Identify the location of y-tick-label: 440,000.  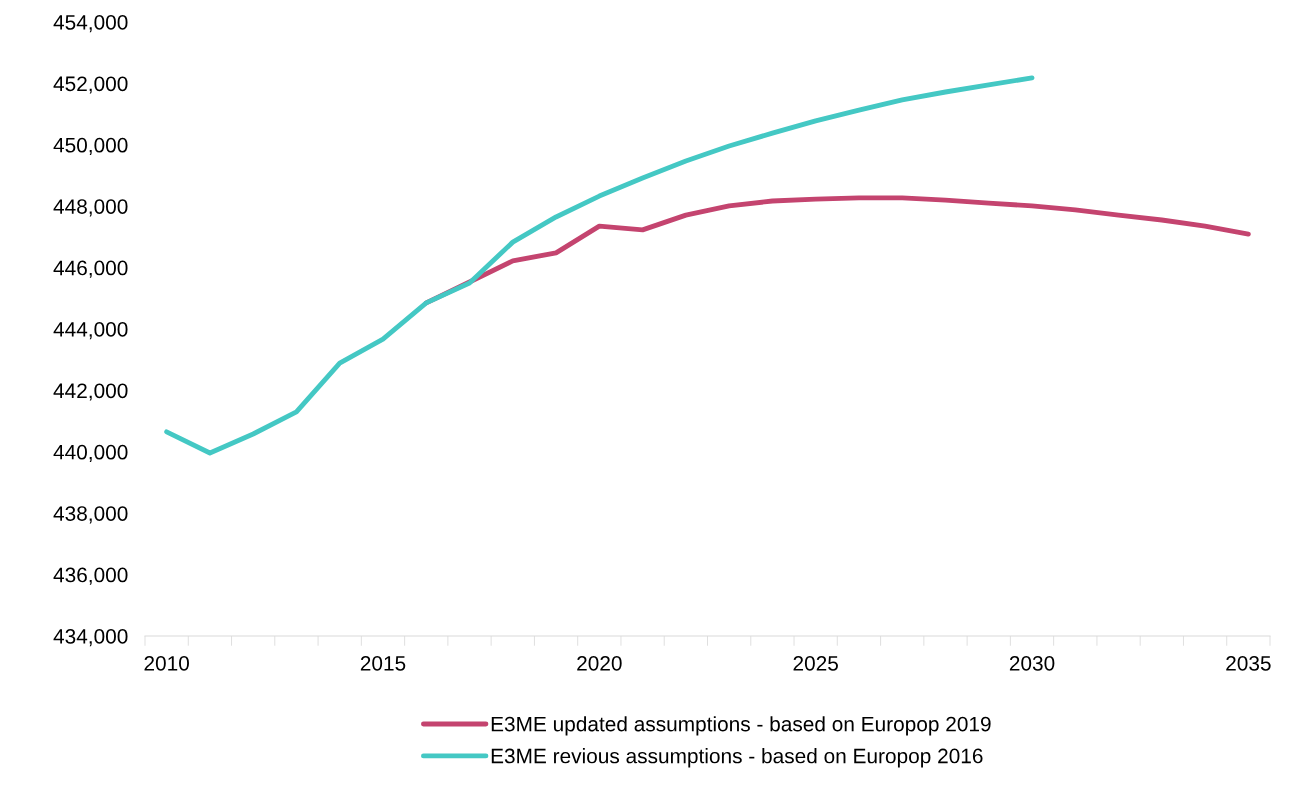
(90, 453).